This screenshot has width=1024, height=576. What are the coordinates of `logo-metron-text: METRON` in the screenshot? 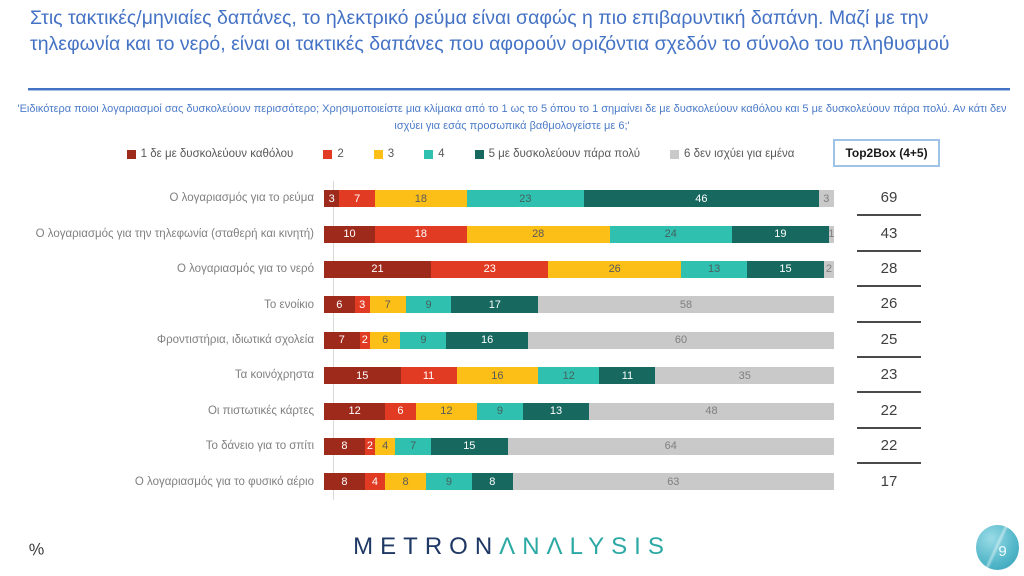 It's located at (426, 546).